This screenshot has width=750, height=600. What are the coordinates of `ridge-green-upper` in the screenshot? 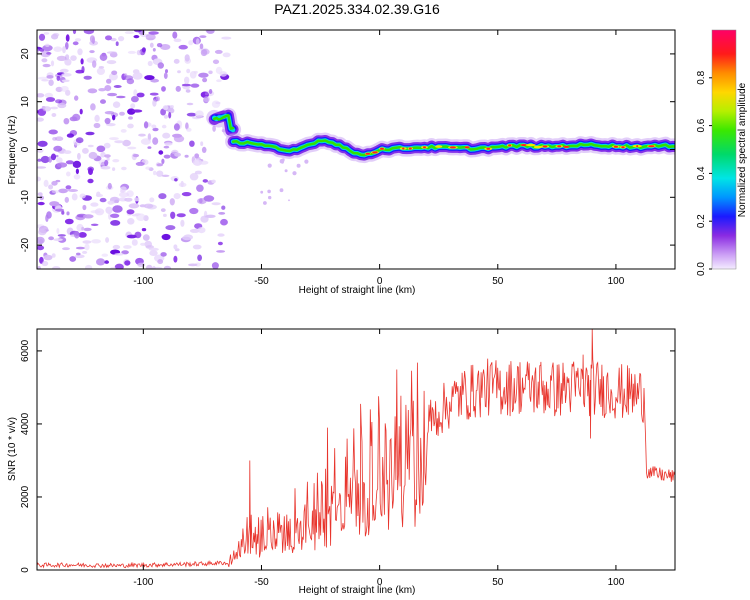 It's located at (223, 122).